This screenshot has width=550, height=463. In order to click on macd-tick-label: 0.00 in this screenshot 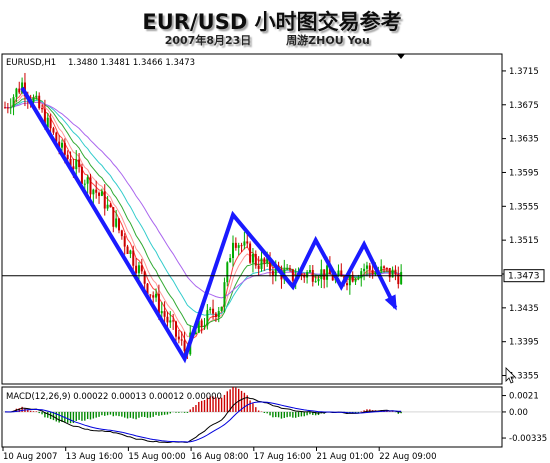, I will do `click(518, 413)`.